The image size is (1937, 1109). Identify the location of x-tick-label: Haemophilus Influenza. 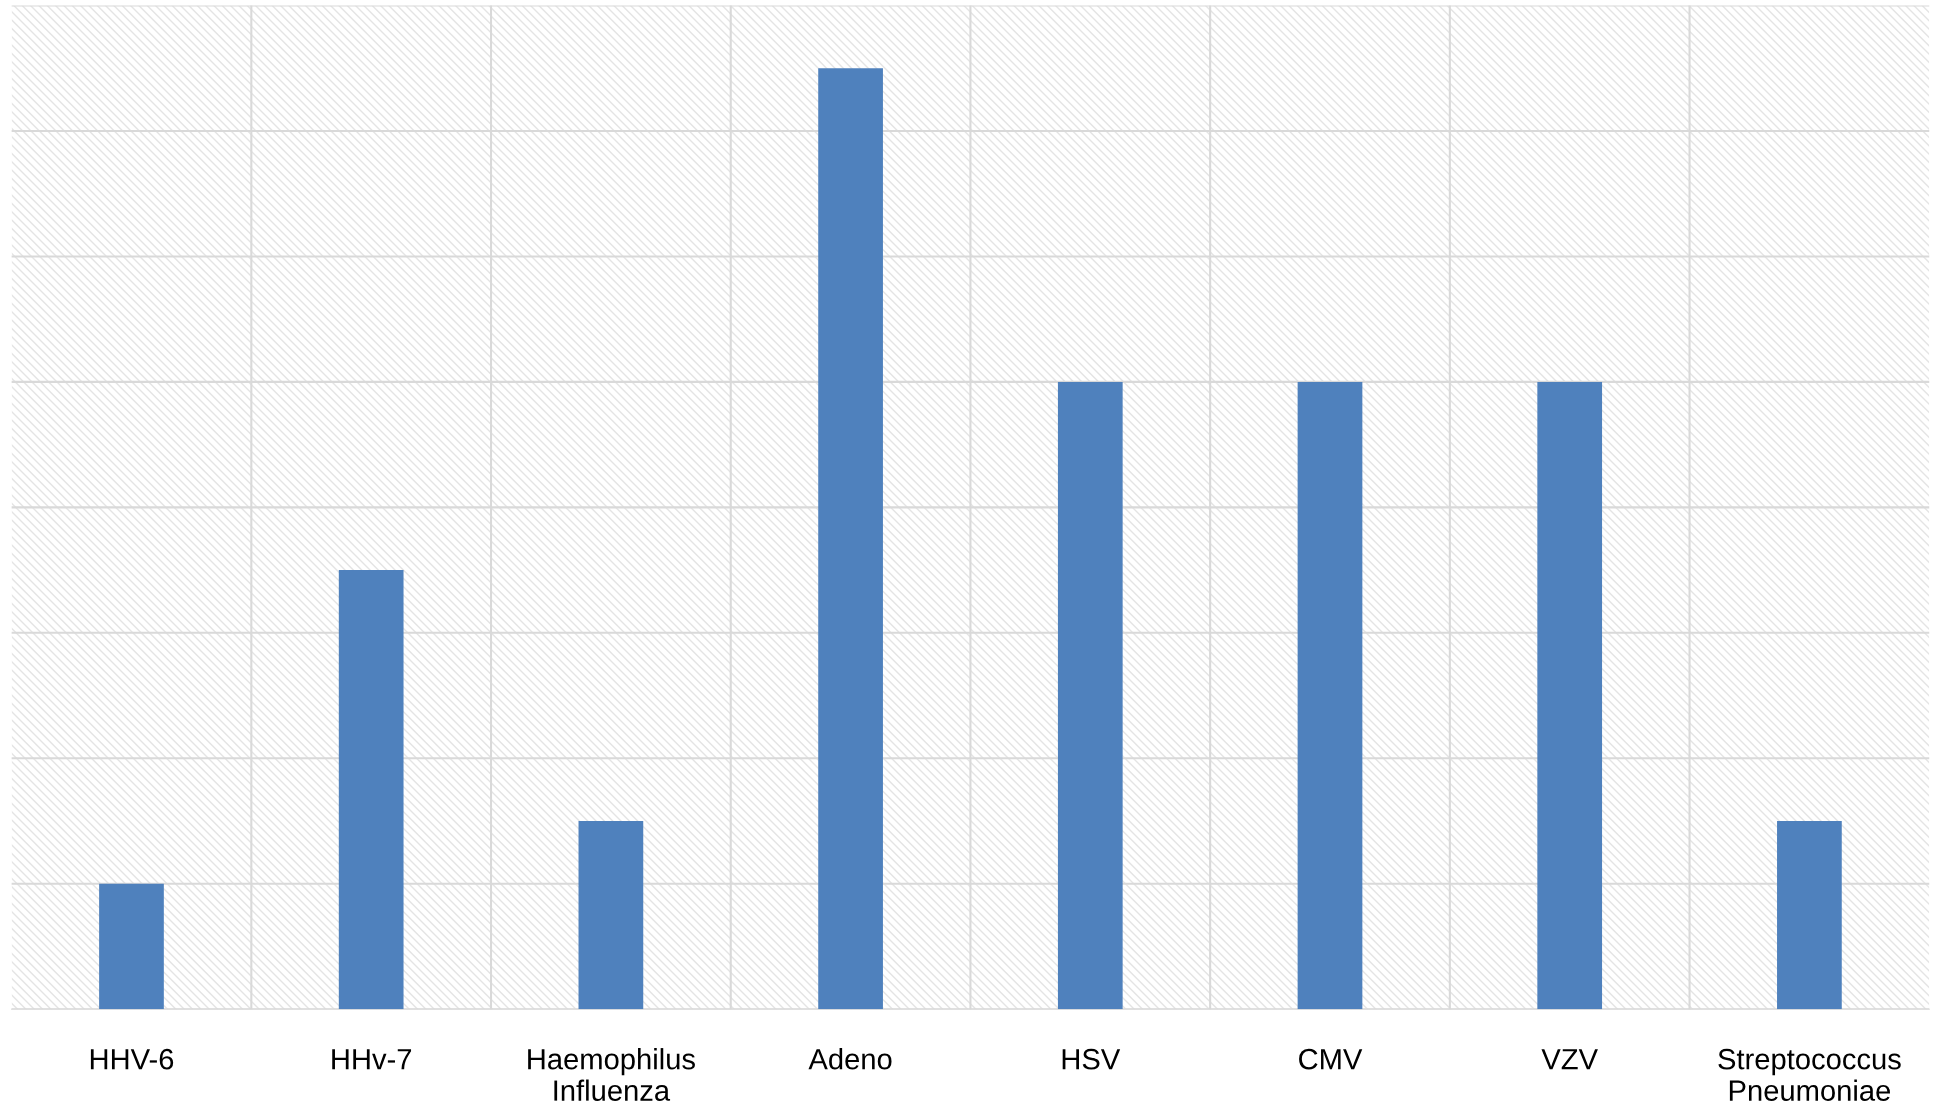
(611, 1074).